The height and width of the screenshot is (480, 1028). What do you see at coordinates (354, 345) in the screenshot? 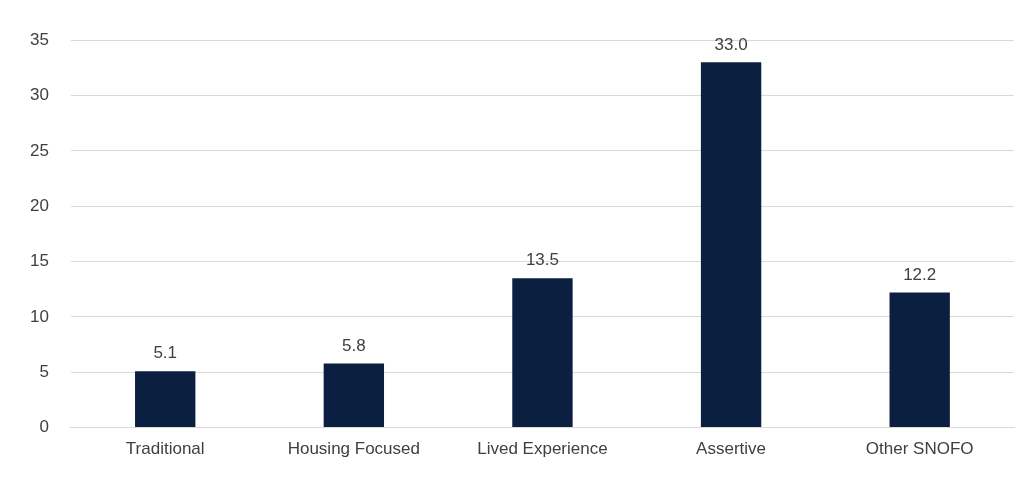
I see `data-label: 5.8` at bounding box center [354, 345].